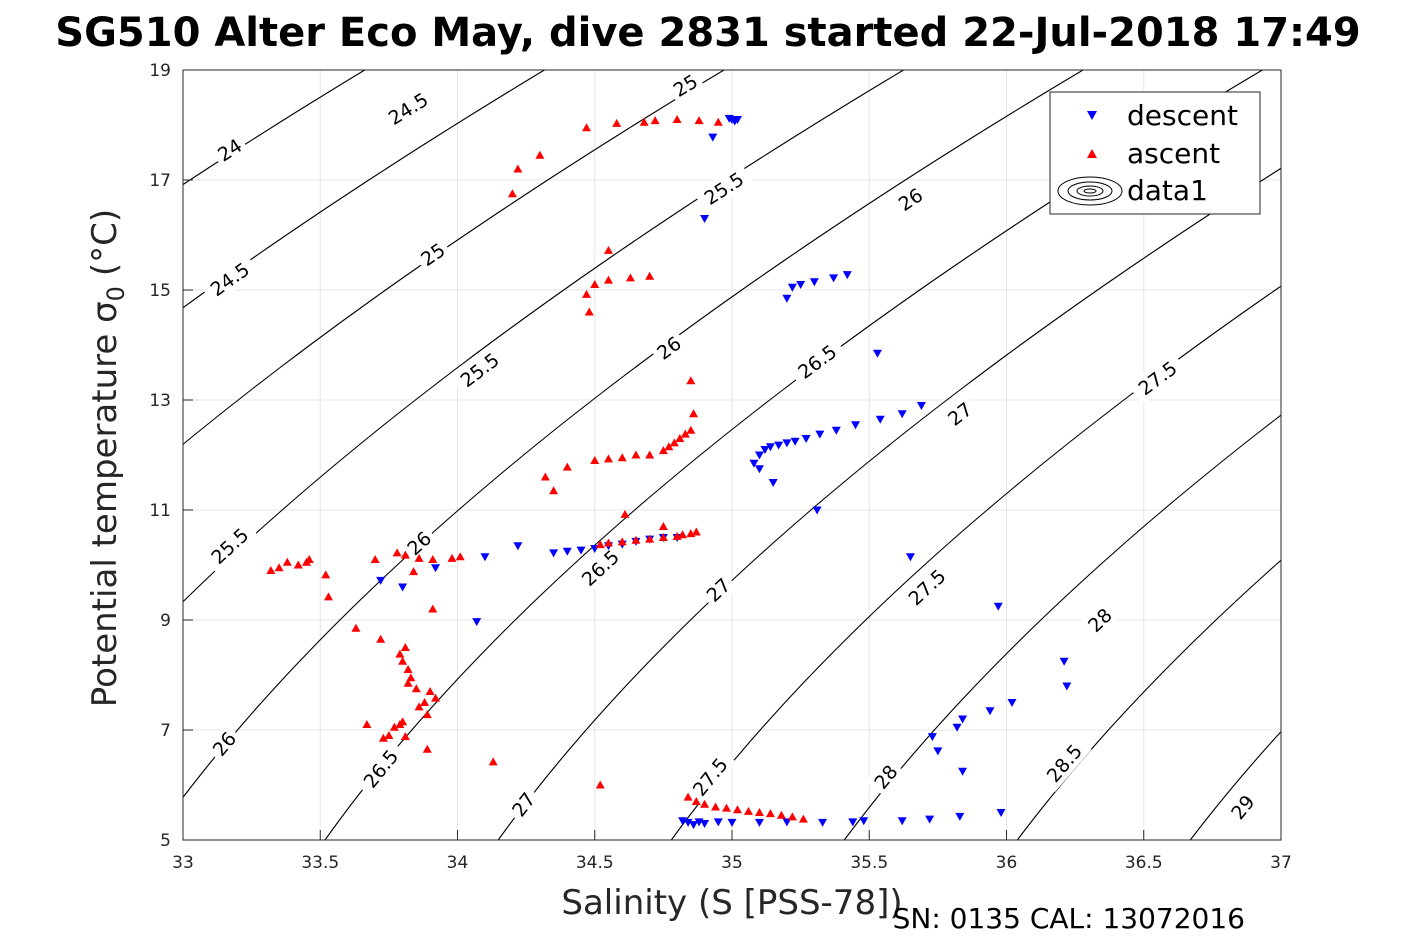 This screenshot has width=1417, height=945. I want to click on x-axis-ticks: 33 33.5 34 34.5 35 35.5 36 36.5 37, so click(732, 851).